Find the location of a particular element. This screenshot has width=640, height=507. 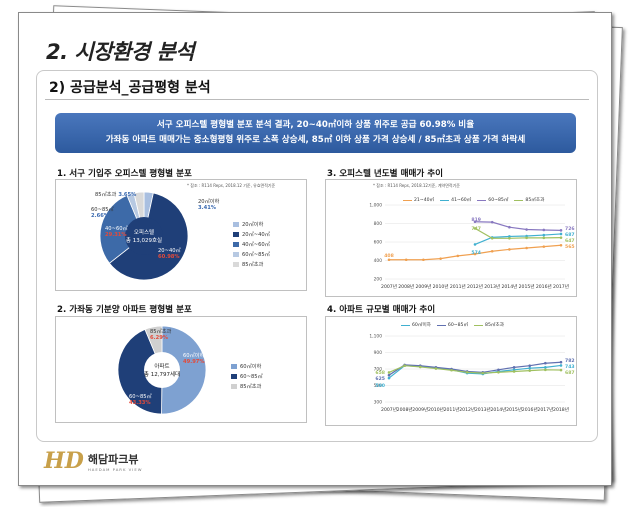

panel3-data-label: 565 is located at coordinates (570, 247).